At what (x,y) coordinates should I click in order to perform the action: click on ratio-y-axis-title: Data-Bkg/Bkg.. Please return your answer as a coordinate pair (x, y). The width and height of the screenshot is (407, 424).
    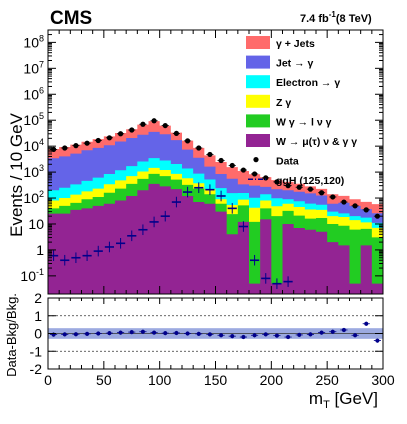
    Looking at the image, I should click on (11, 335).